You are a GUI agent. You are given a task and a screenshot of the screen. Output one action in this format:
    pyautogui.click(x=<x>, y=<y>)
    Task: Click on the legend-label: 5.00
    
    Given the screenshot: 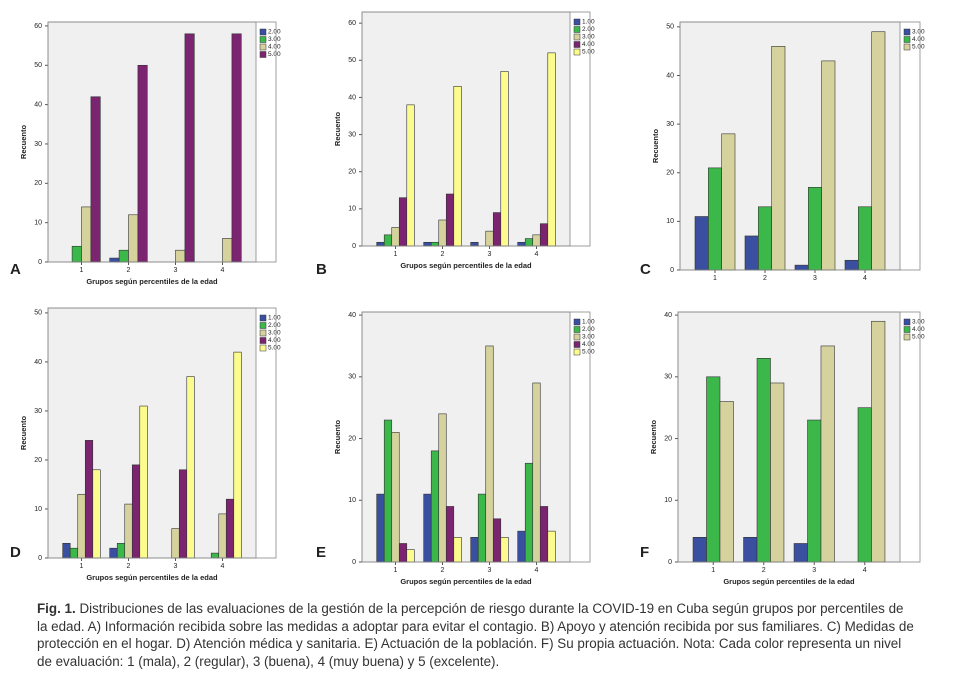 What is the action you would take?
    pyautogui.click(x=588, y=352)
    